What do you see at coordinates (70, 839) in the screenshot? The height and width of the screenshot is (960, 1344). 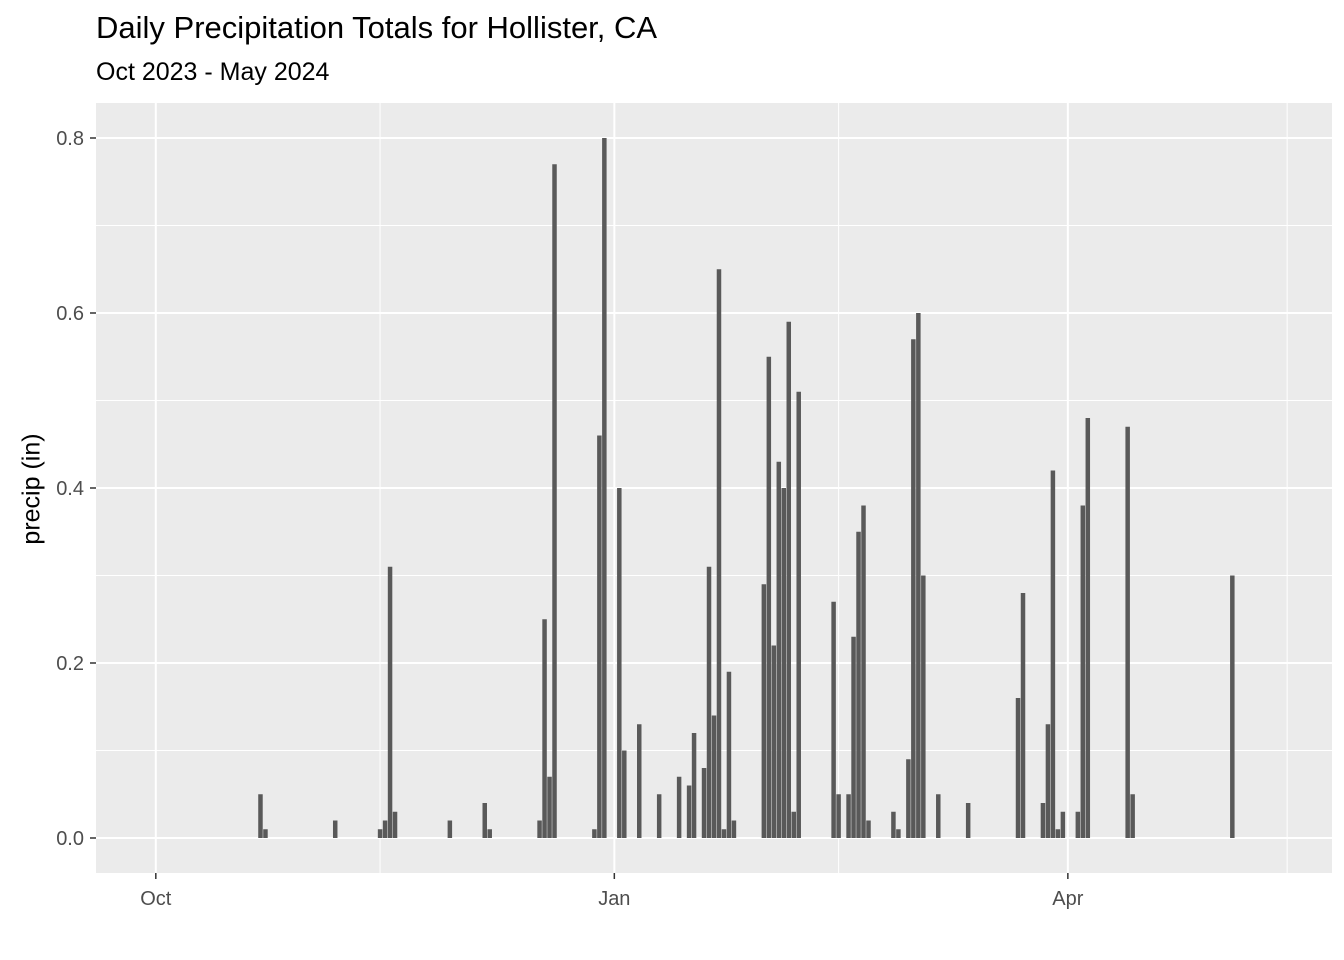 I see `y-tick-label: 0.0` at bounding box center [70, 839].